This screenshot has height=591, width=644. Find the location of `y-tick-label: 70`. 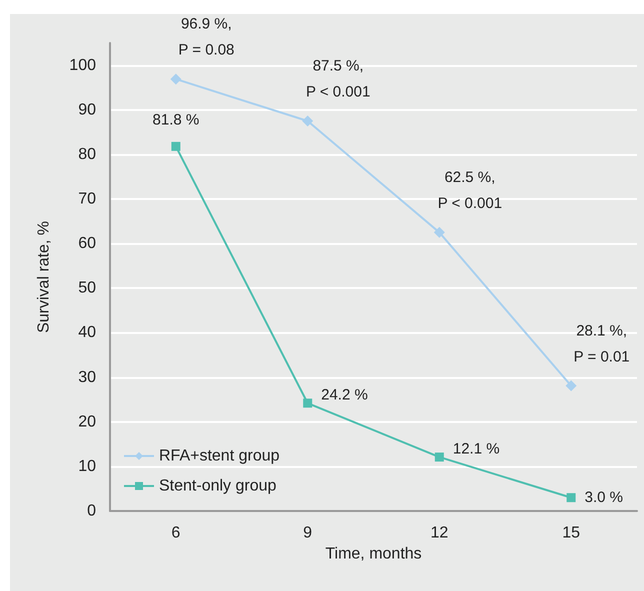

y-tick-label: 70 is located at coordinates (87, 199).